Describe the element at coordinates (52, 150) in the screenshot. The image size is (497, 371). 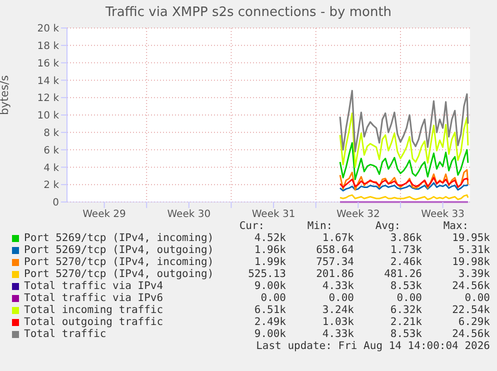
I see `y-tick-label: 6 k` at that location.